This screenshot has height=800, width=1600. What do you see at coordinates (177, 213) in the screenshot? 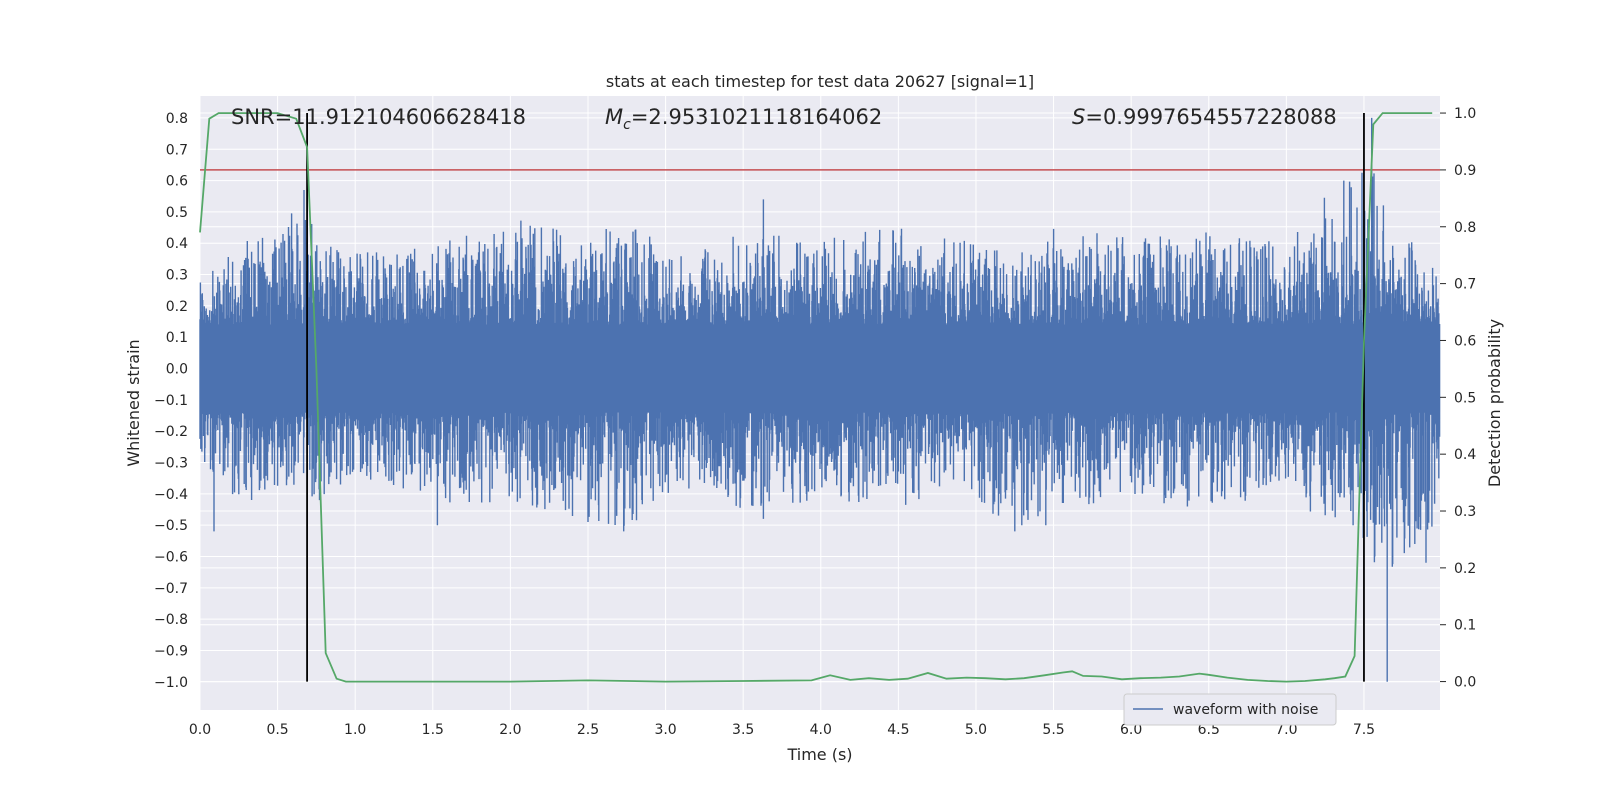
I see `y-tick-label: 0.5` at bounding box center [177, 213].